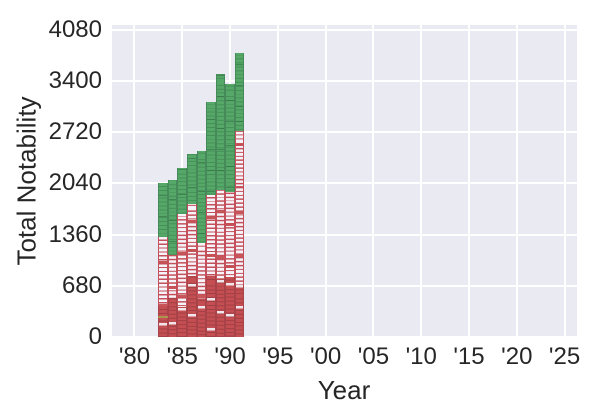 The height and width of the screenshot is (420, 600). I want to click on bar-1985, so click(182, 181).